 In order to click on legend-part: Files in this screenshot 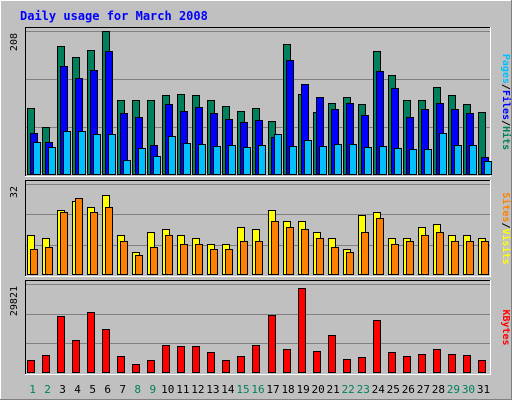, I will do `click(506, 105)`.